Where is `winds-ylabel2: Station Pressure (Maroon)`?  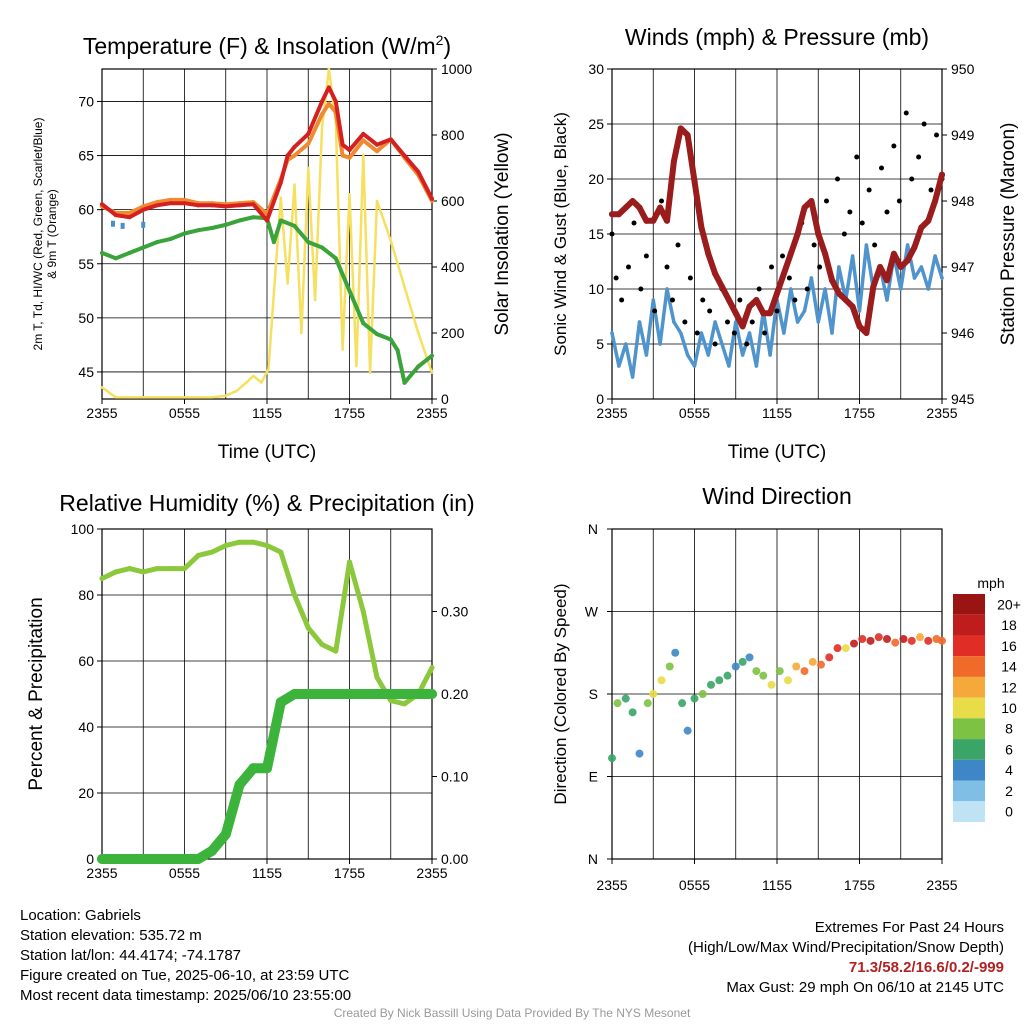
winds-ylabel2: Station Pressure (Maroon) is located at coordinates (1008, 234).